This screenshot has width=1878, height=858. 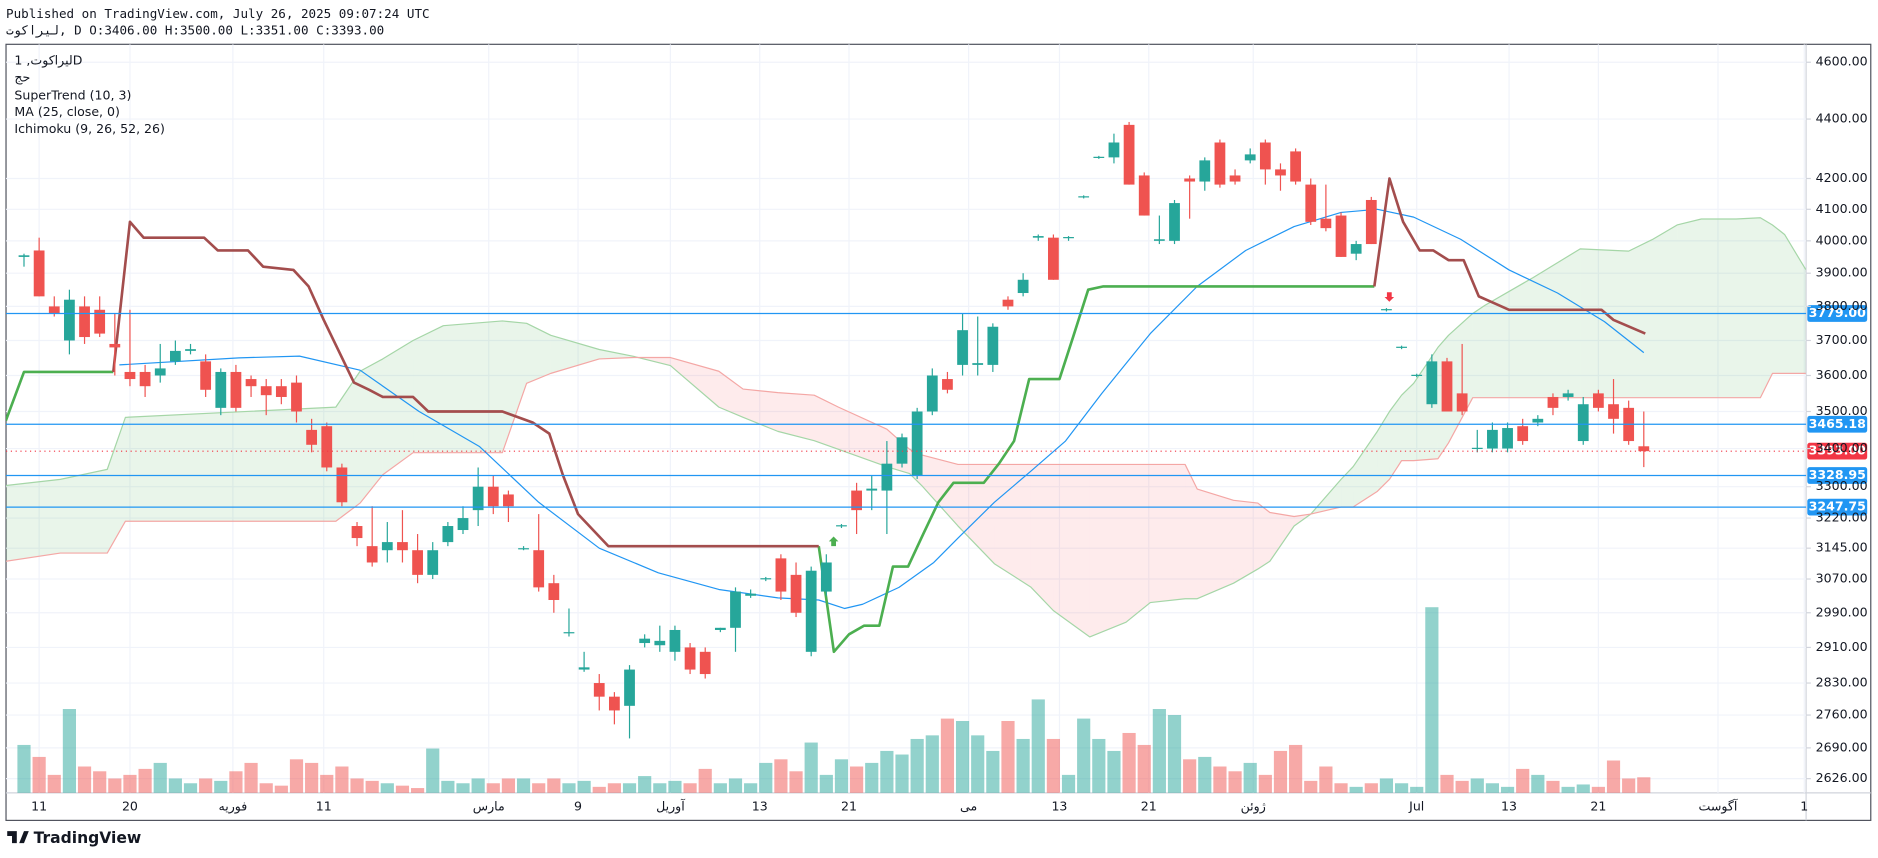 What do you see at coordinates (1837, 313) in the screenshot?
I see `level-box` at bounding box center [1837, 313].